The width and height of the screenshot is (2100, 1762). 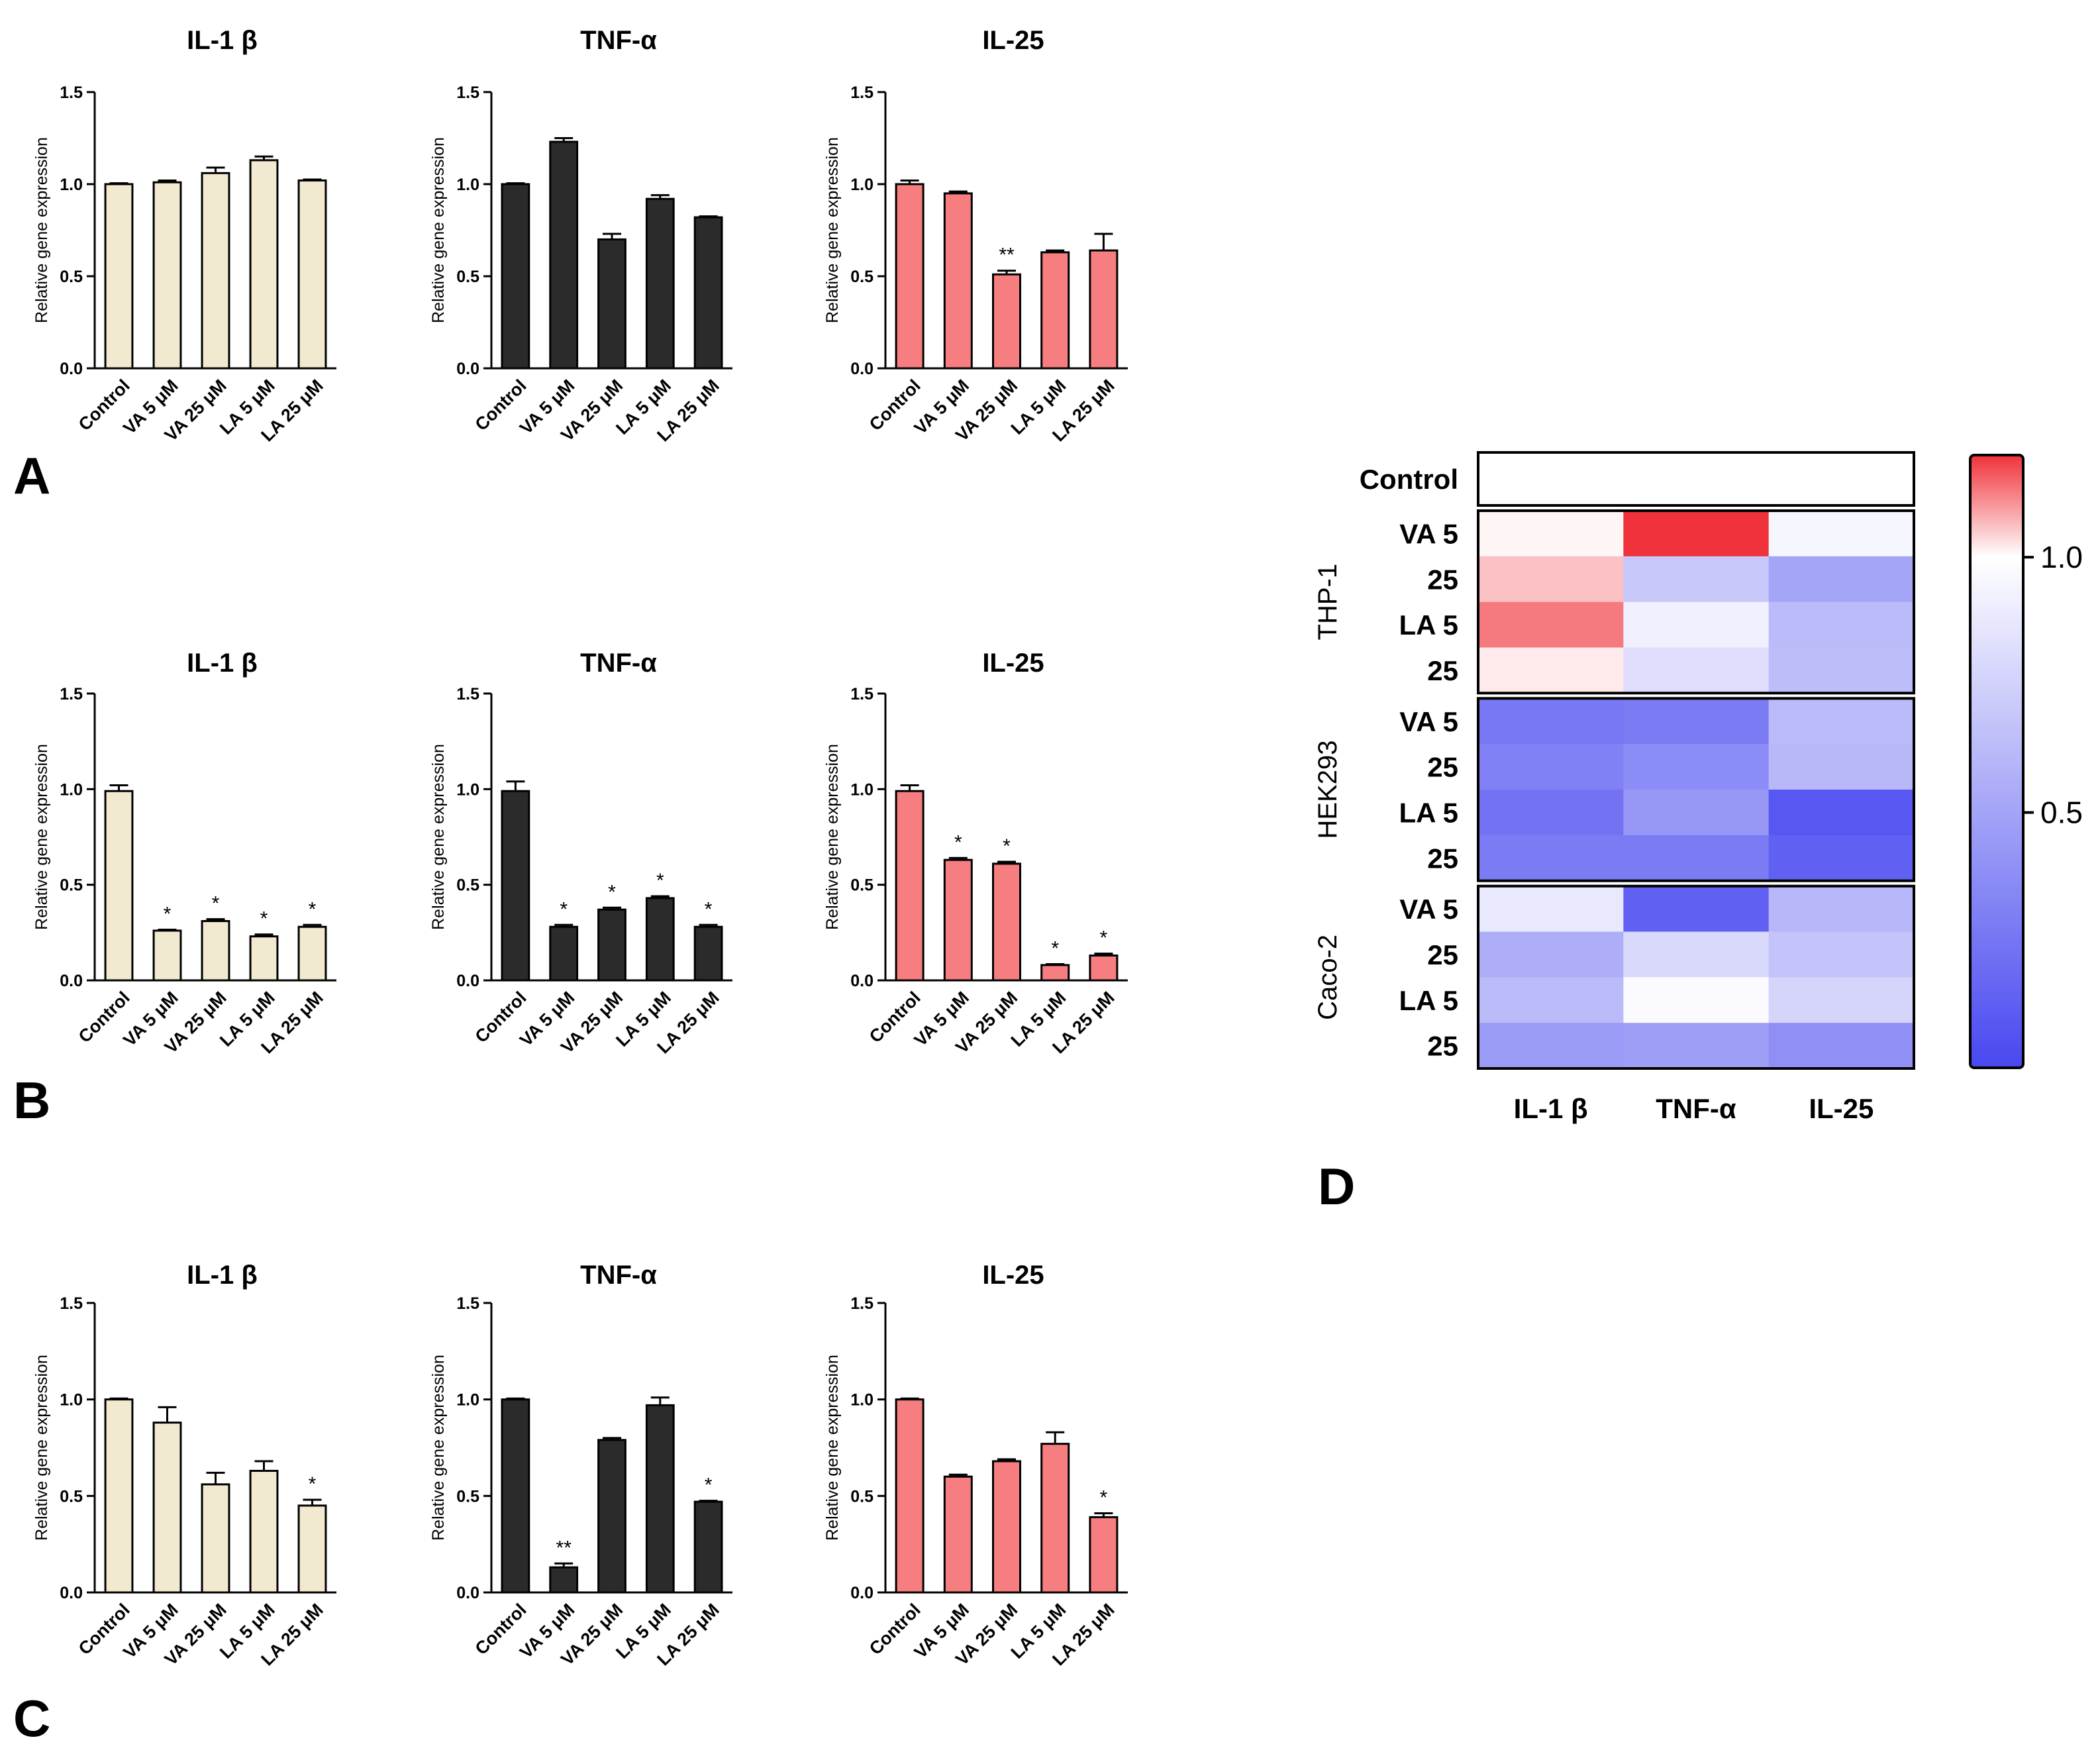 I want to click on heatmap-control-label: Control, so click(x=1409, y=479).